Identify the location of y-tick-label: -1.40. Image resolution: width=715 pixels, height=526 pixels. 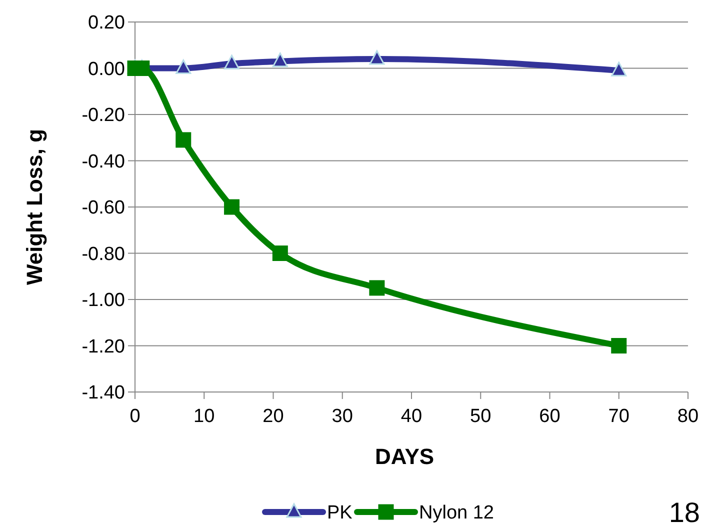
(103, 393).